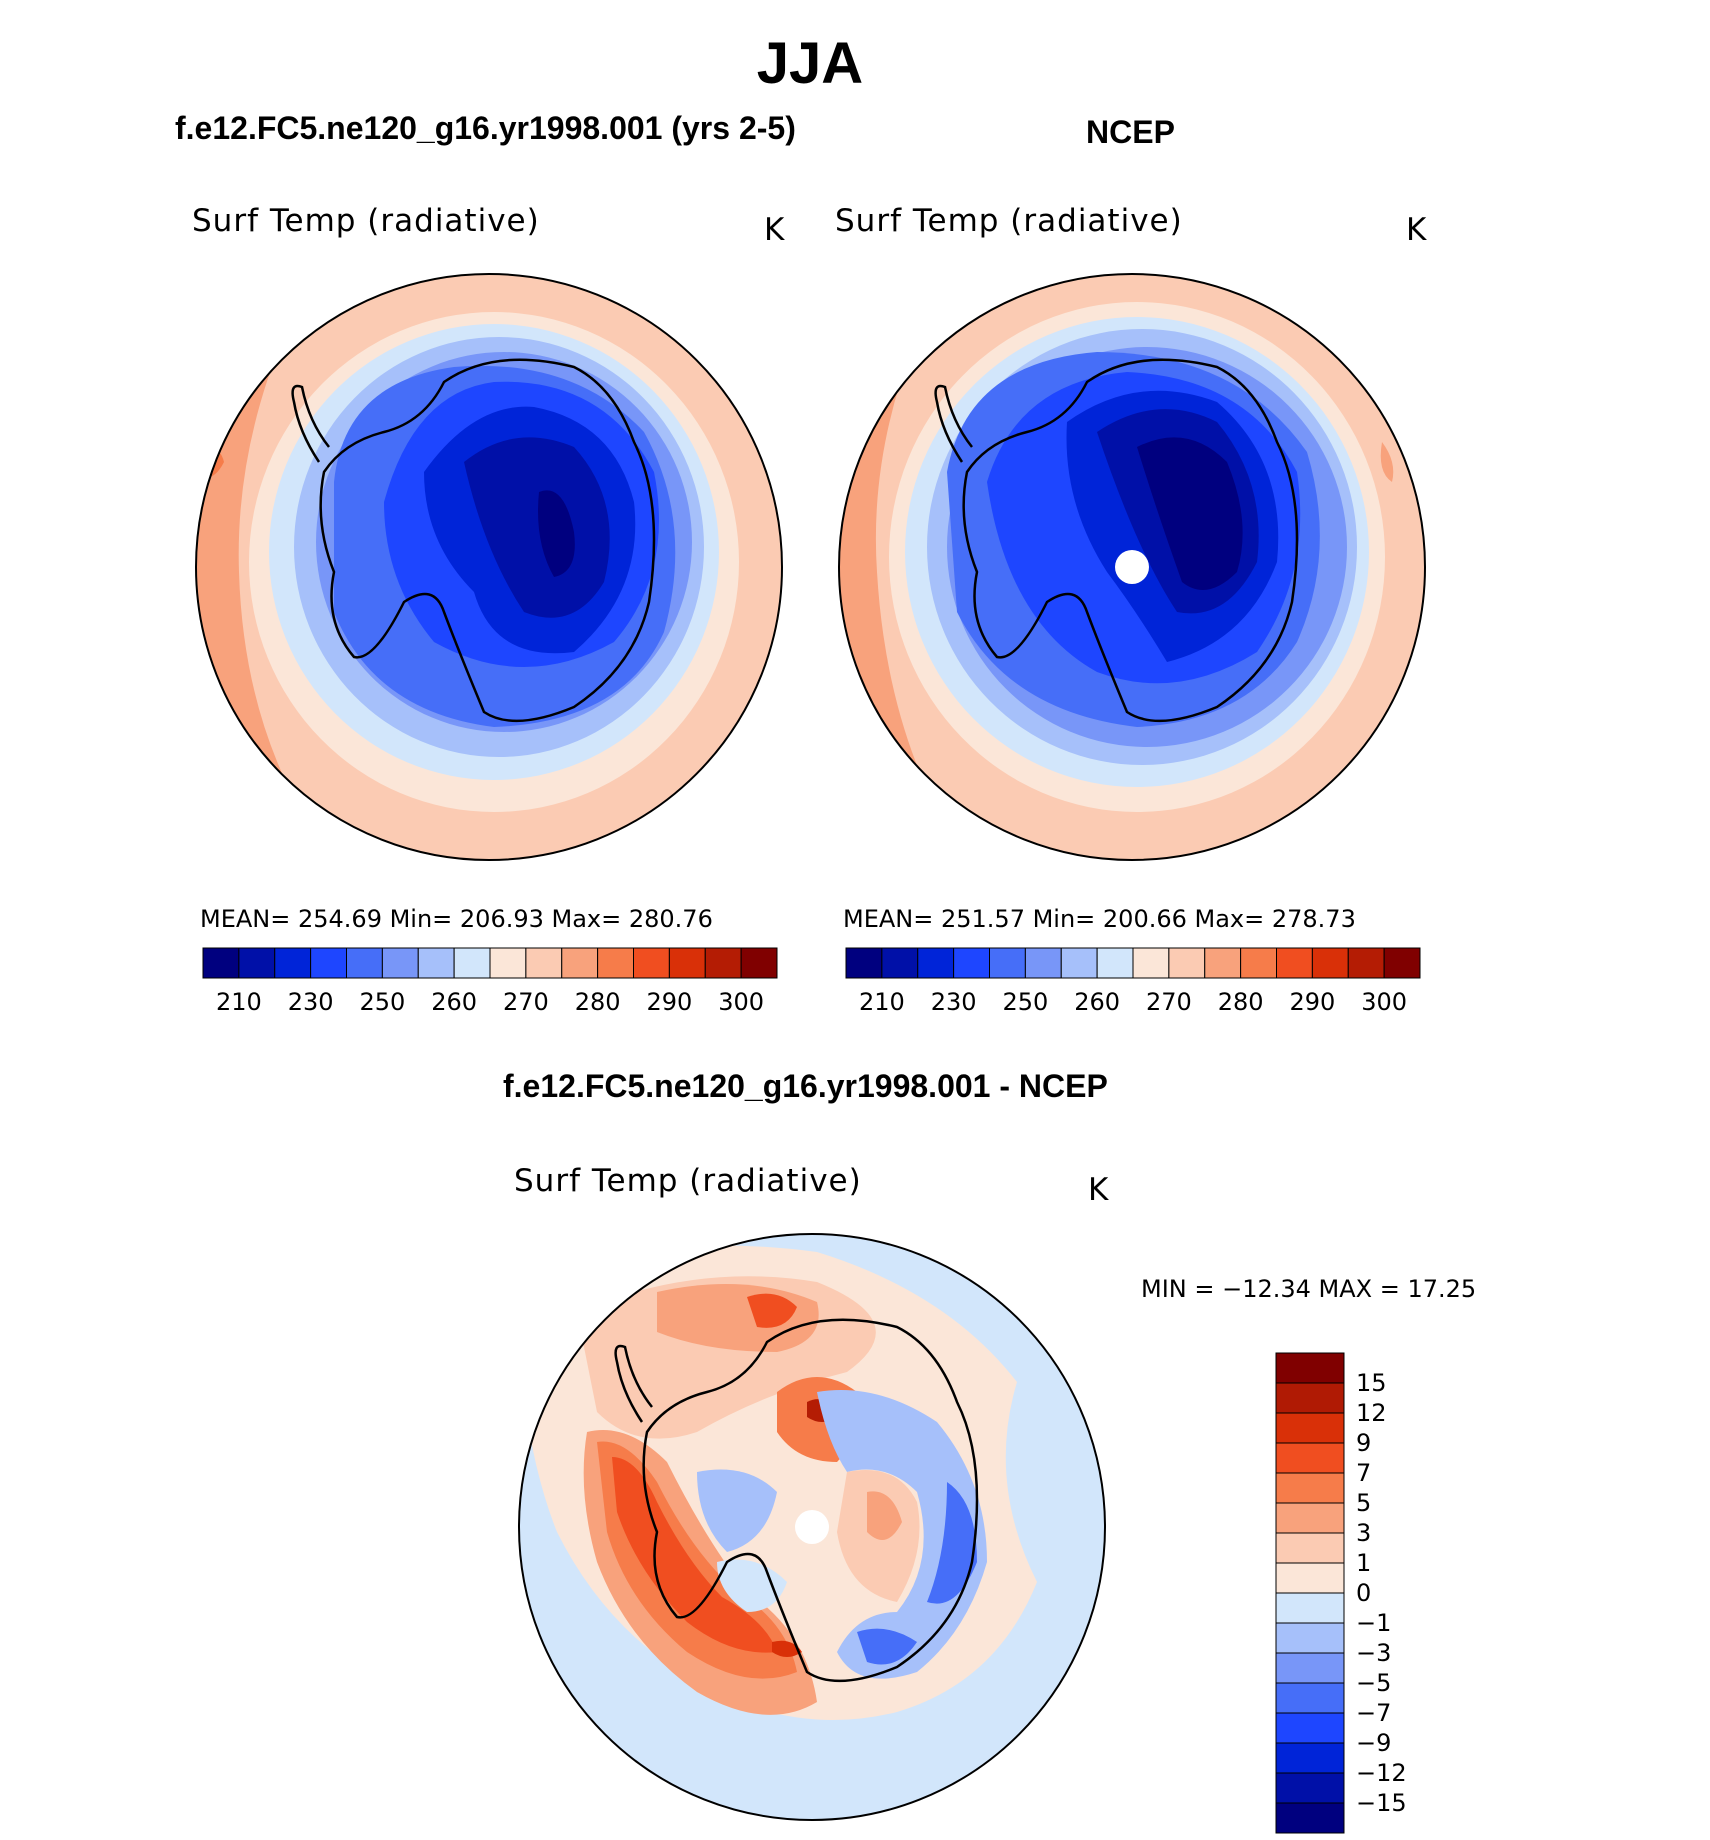 Image resolution: width=1710 pixels, height=1840 pixels. What do you see at coordinates (1381, 1803) in the screenshot?
I see `diff-colorbar-label: −15` at bounding box center [1381, 1803].